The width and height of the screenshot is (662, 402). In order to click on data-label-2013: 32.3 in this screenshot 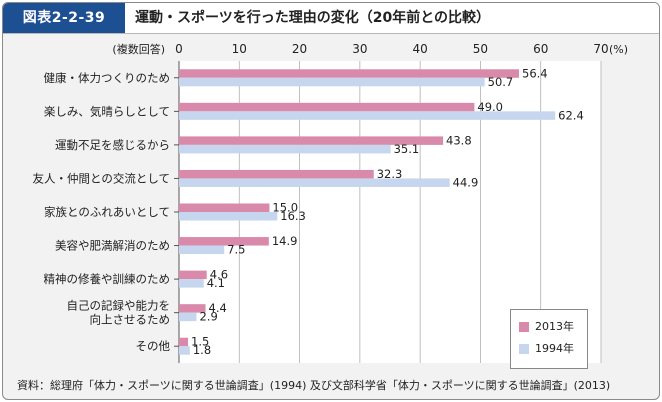, I will do `click(390, 174)`.